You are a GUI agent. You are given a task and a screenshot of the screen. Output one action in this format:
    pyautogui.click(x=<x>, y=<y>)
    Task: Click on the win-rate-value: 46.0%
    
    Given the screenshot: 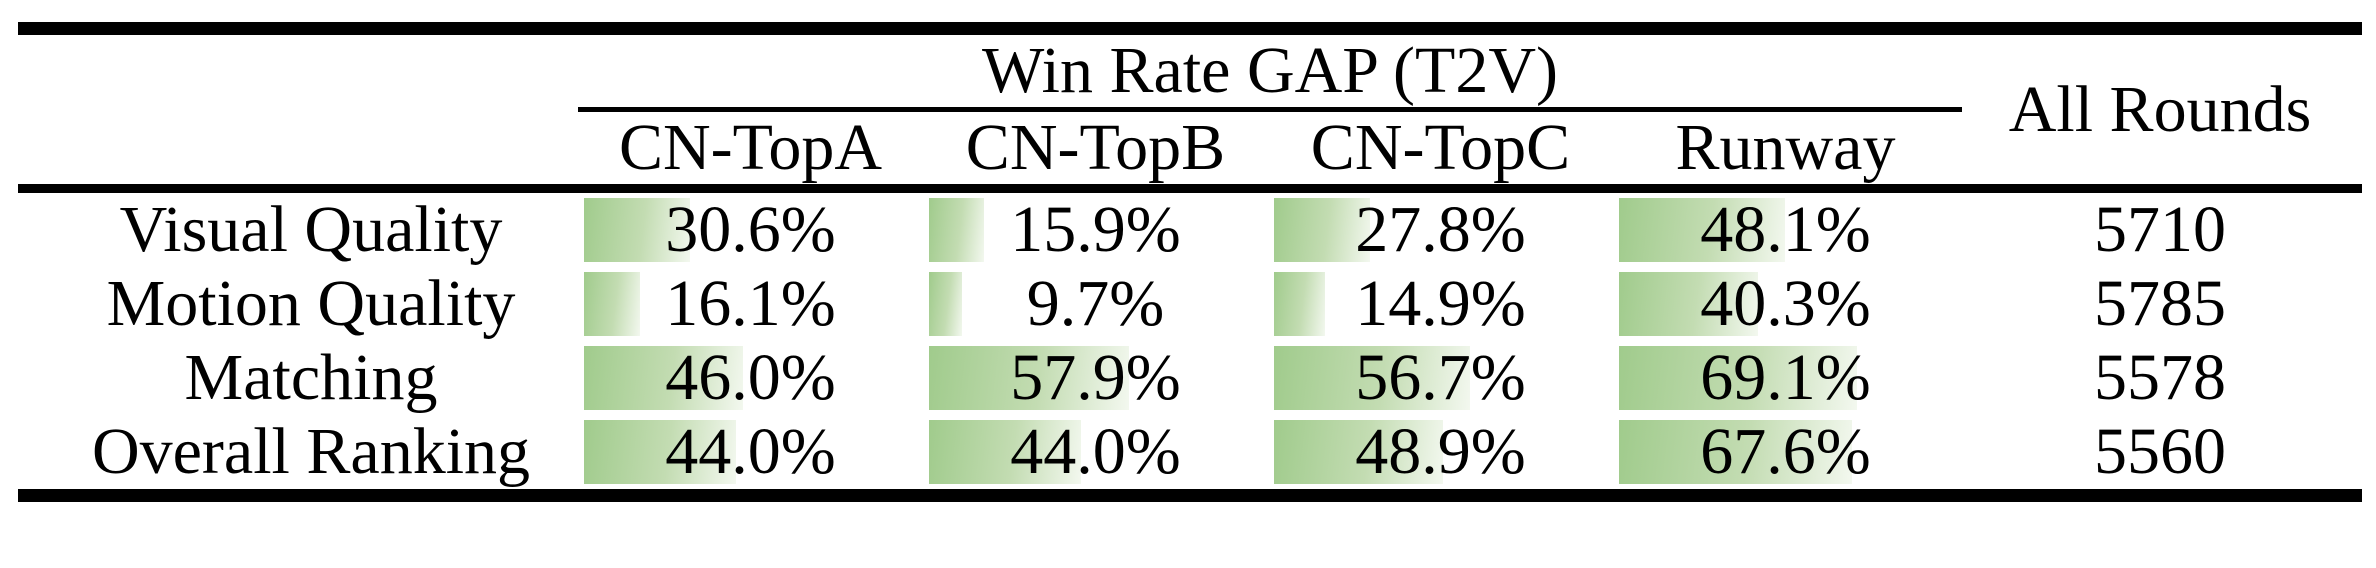 What is the action you would take?
    pyautogui.click(x=750, y=377)
    